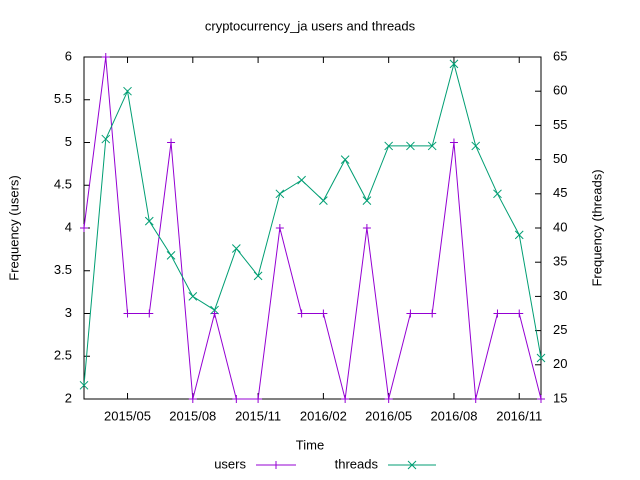 This screenshot has width=640, height=480. I want to click on x-tick-label: 2015/11, so click(258, 415).